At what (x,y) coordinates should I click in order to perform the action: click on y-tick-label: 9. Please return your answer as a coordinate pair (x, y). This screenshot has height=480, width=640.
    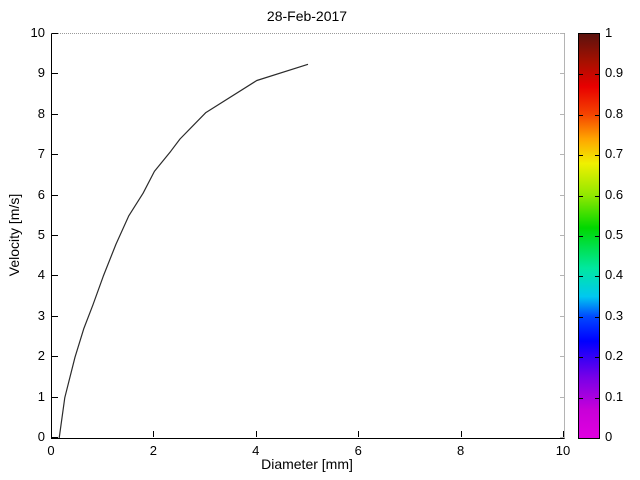
    Looking at the image, I should click on (41, 73).